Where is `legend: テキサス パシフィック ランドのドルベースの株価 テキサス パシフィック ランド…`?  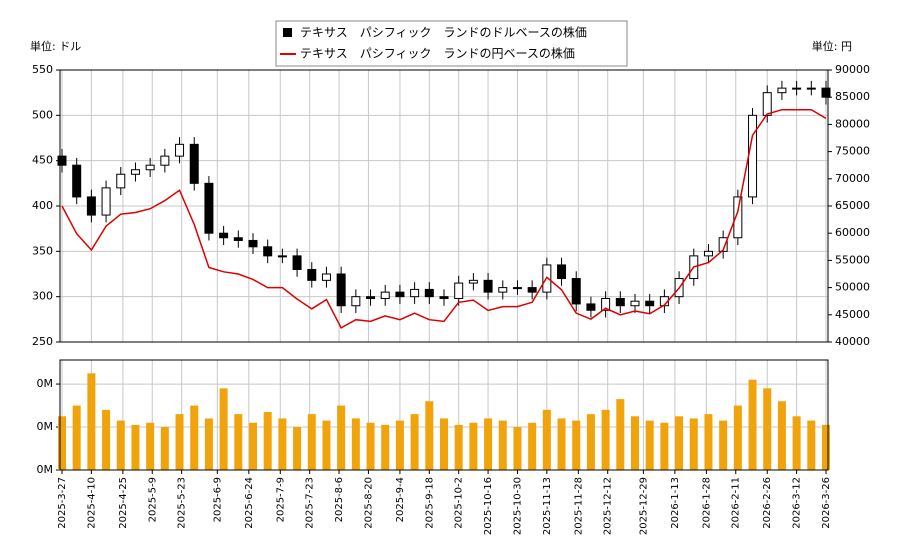
legend: テキサス パシフィック ランドのドルベースの株価 テキサス パシフィック ランド… is located at coordinates (451, 43).